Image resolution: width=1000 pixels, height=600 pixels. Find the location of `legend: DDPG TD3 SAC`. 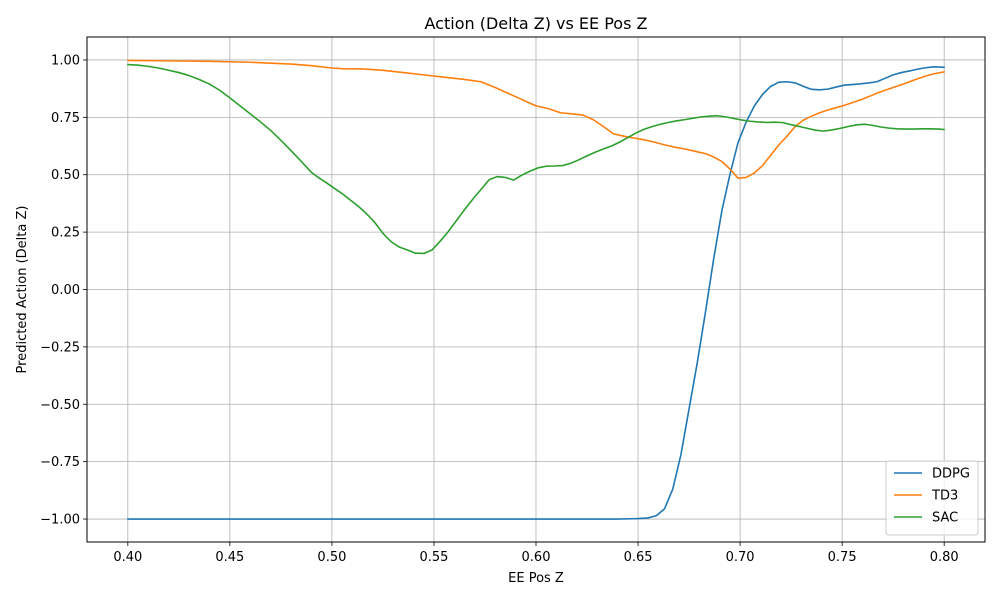

legend: DDPG TD3 SAC is located at coordinates (932, 498).